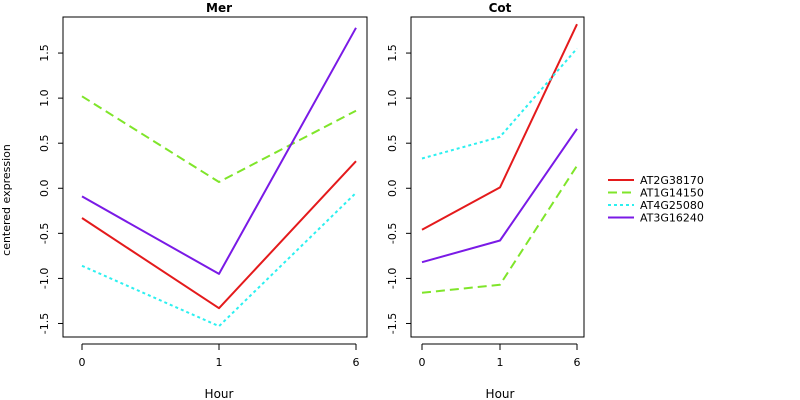 The image size is (800, 400). What do you see at coordinates (672, 180) in the screenshot?
I see `legend-label-at2g38170: AT2G38170` at bounding box center [672, 180].